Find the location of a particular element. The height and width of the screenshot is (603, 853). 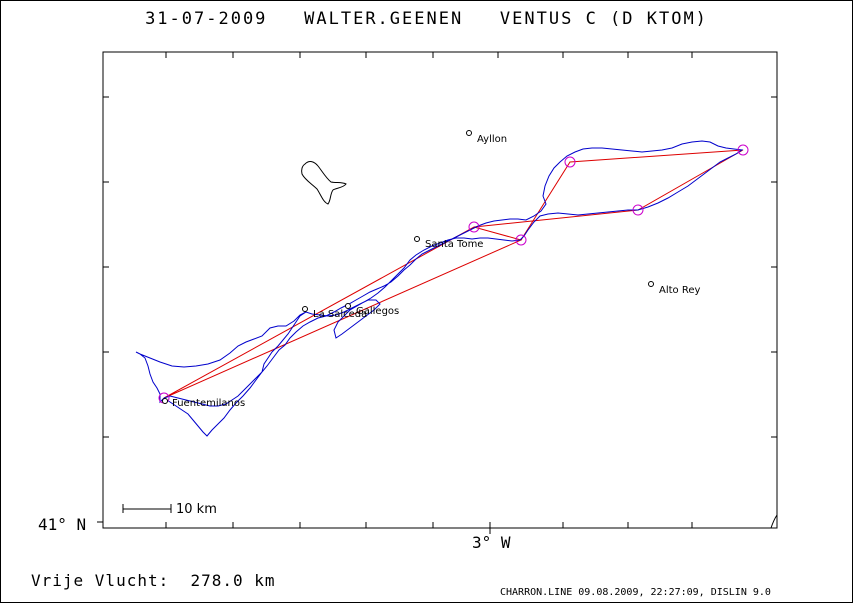

place-label-gallegos: Gallegos is located at coordinates (377, 311).